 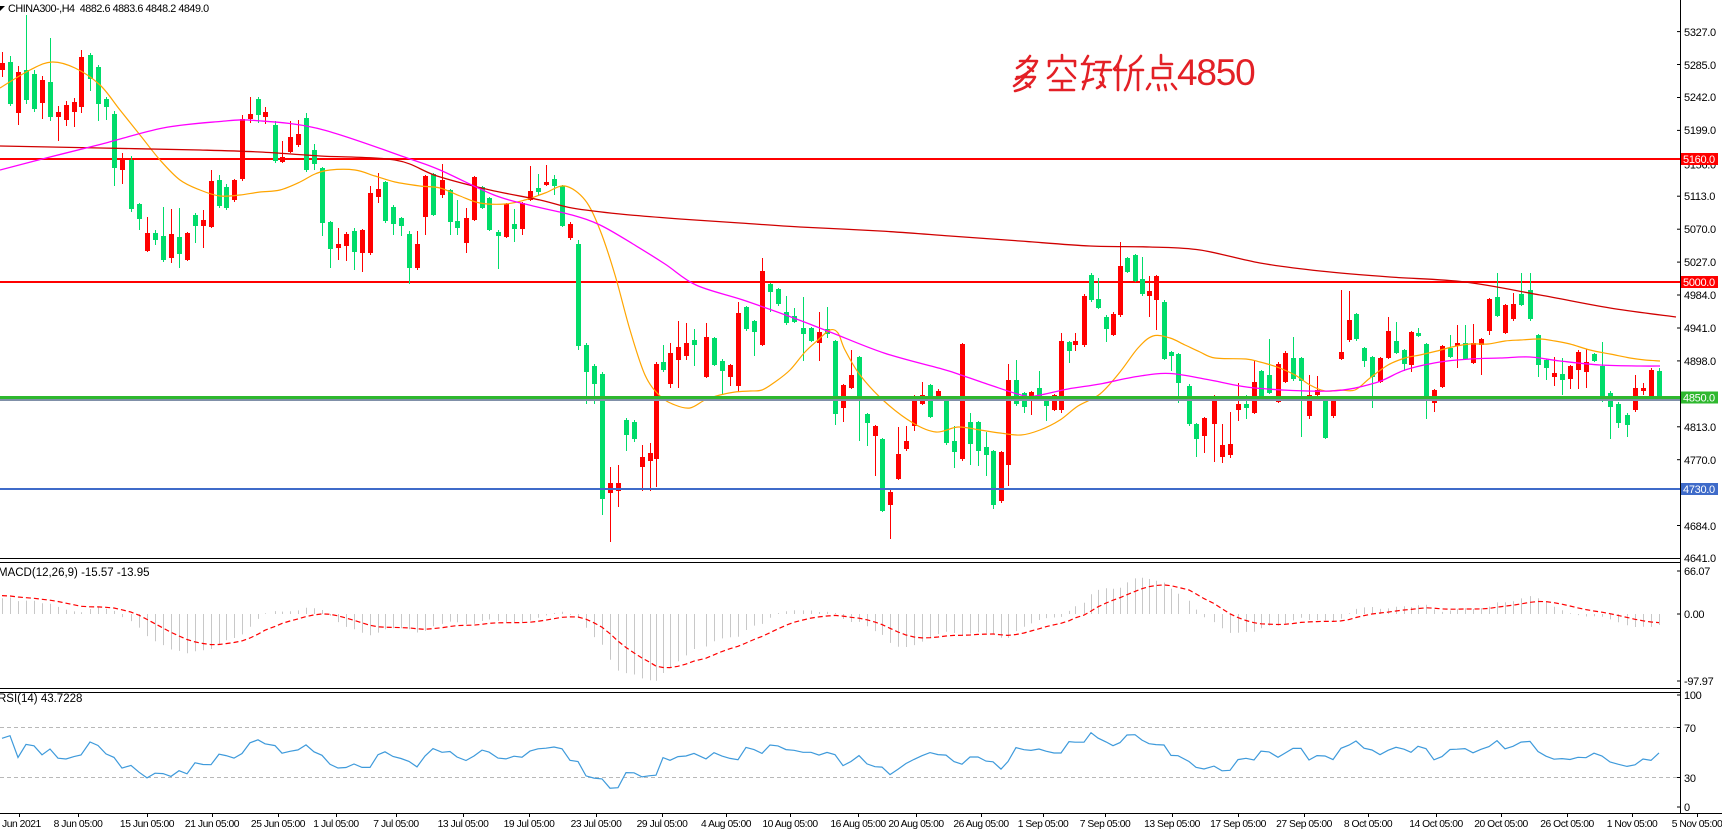 What do you see at coordinates (1700, 131) in the screenshot?
I see `svg-text: 5199.0` at bounding box center [1700, 131].